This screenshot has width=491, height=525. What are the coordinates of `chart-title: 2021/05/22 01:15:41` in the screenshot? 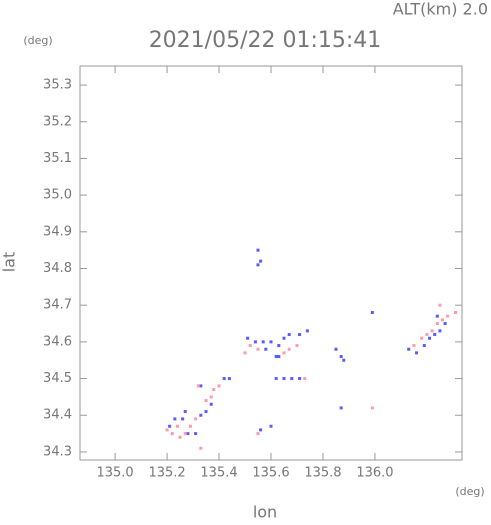 It's located at (265, 40).